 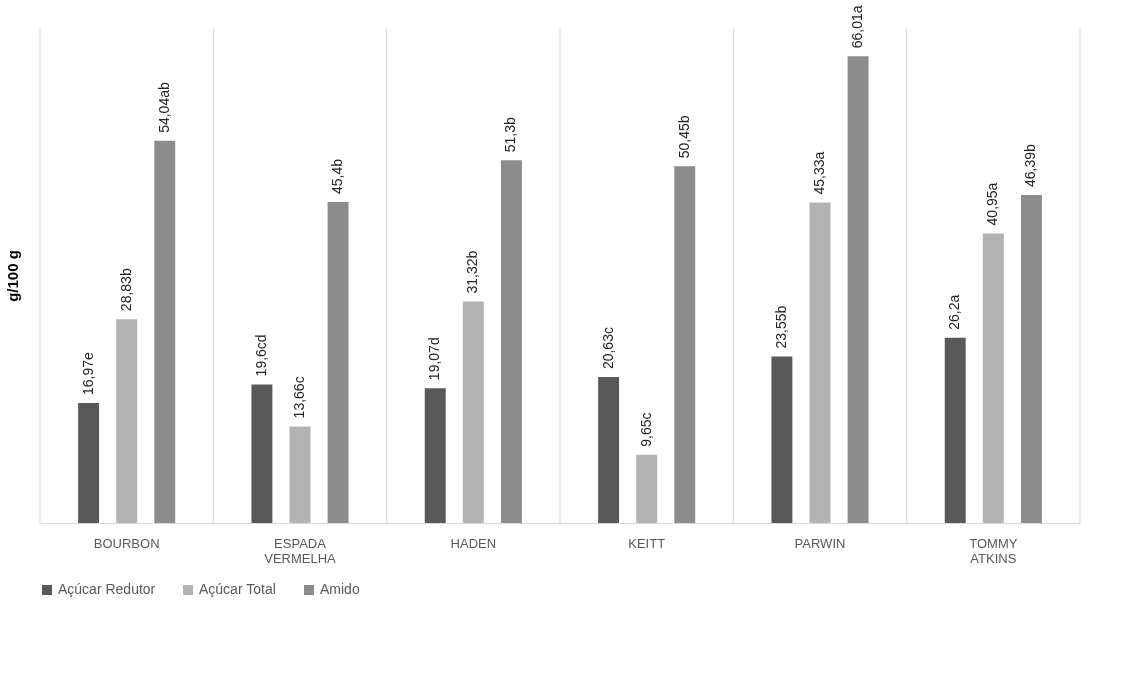 I want to click on x-tick-label: ESPADA VERMELHA, so click(x=300, y=550).